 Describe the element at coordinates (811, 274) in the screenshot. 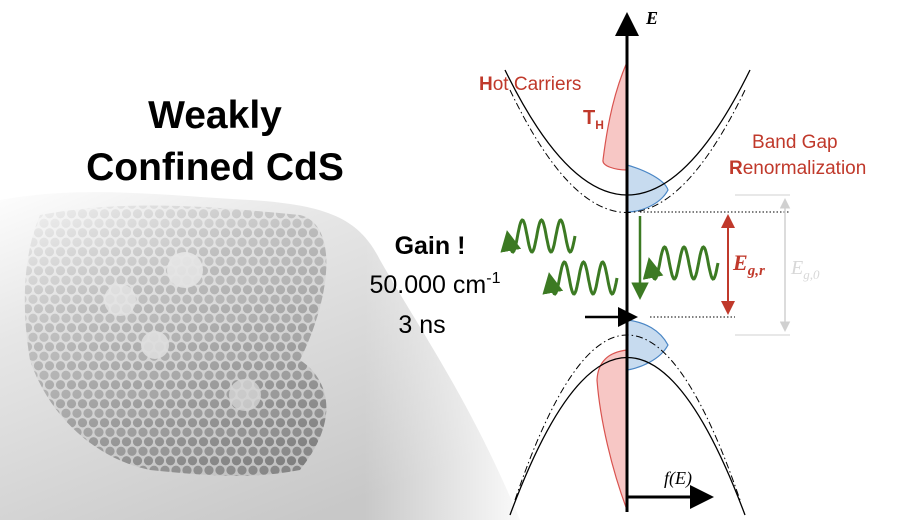

I see `subscript: g,0` at that location.